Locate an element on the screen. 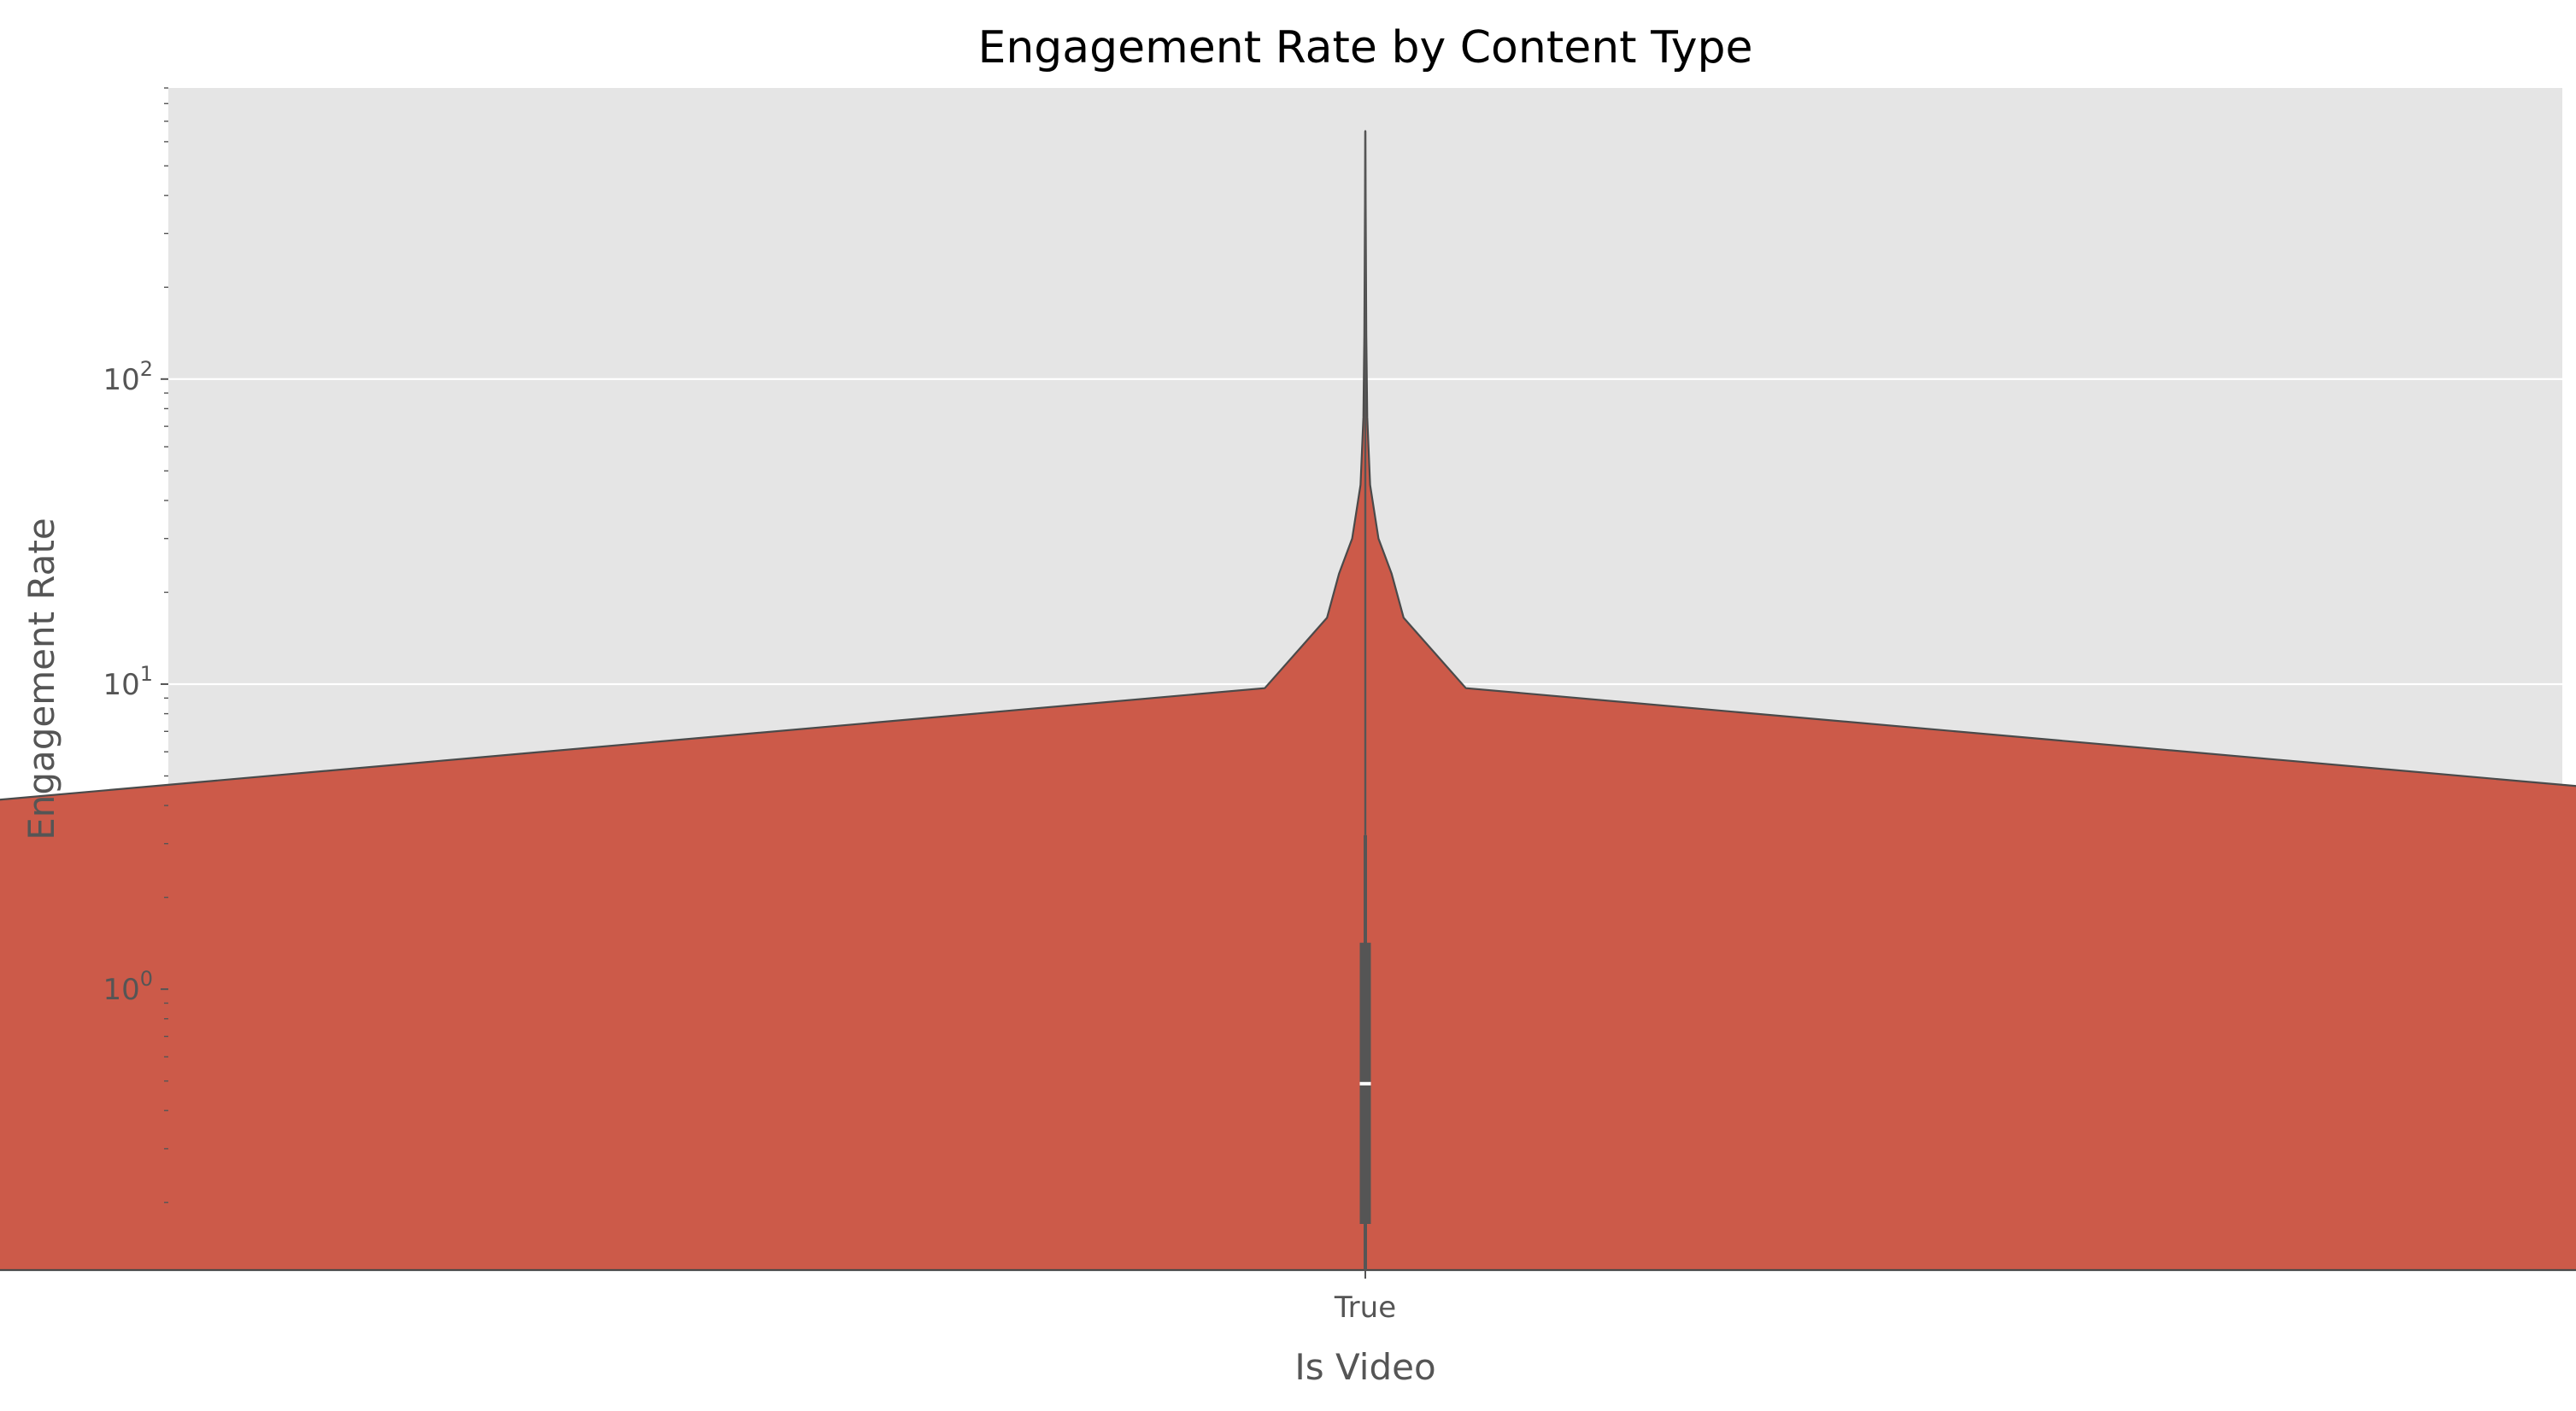  x-tick-label: True is located at coordinates (1365, 1308).